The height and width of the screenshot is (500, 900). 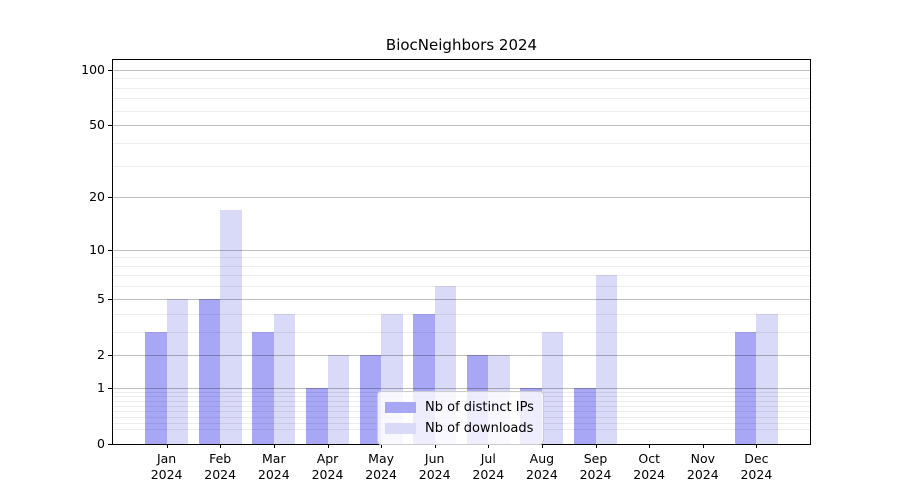 I want to click on x-tick-label: Jan 2024, so click(x=167, y=467).